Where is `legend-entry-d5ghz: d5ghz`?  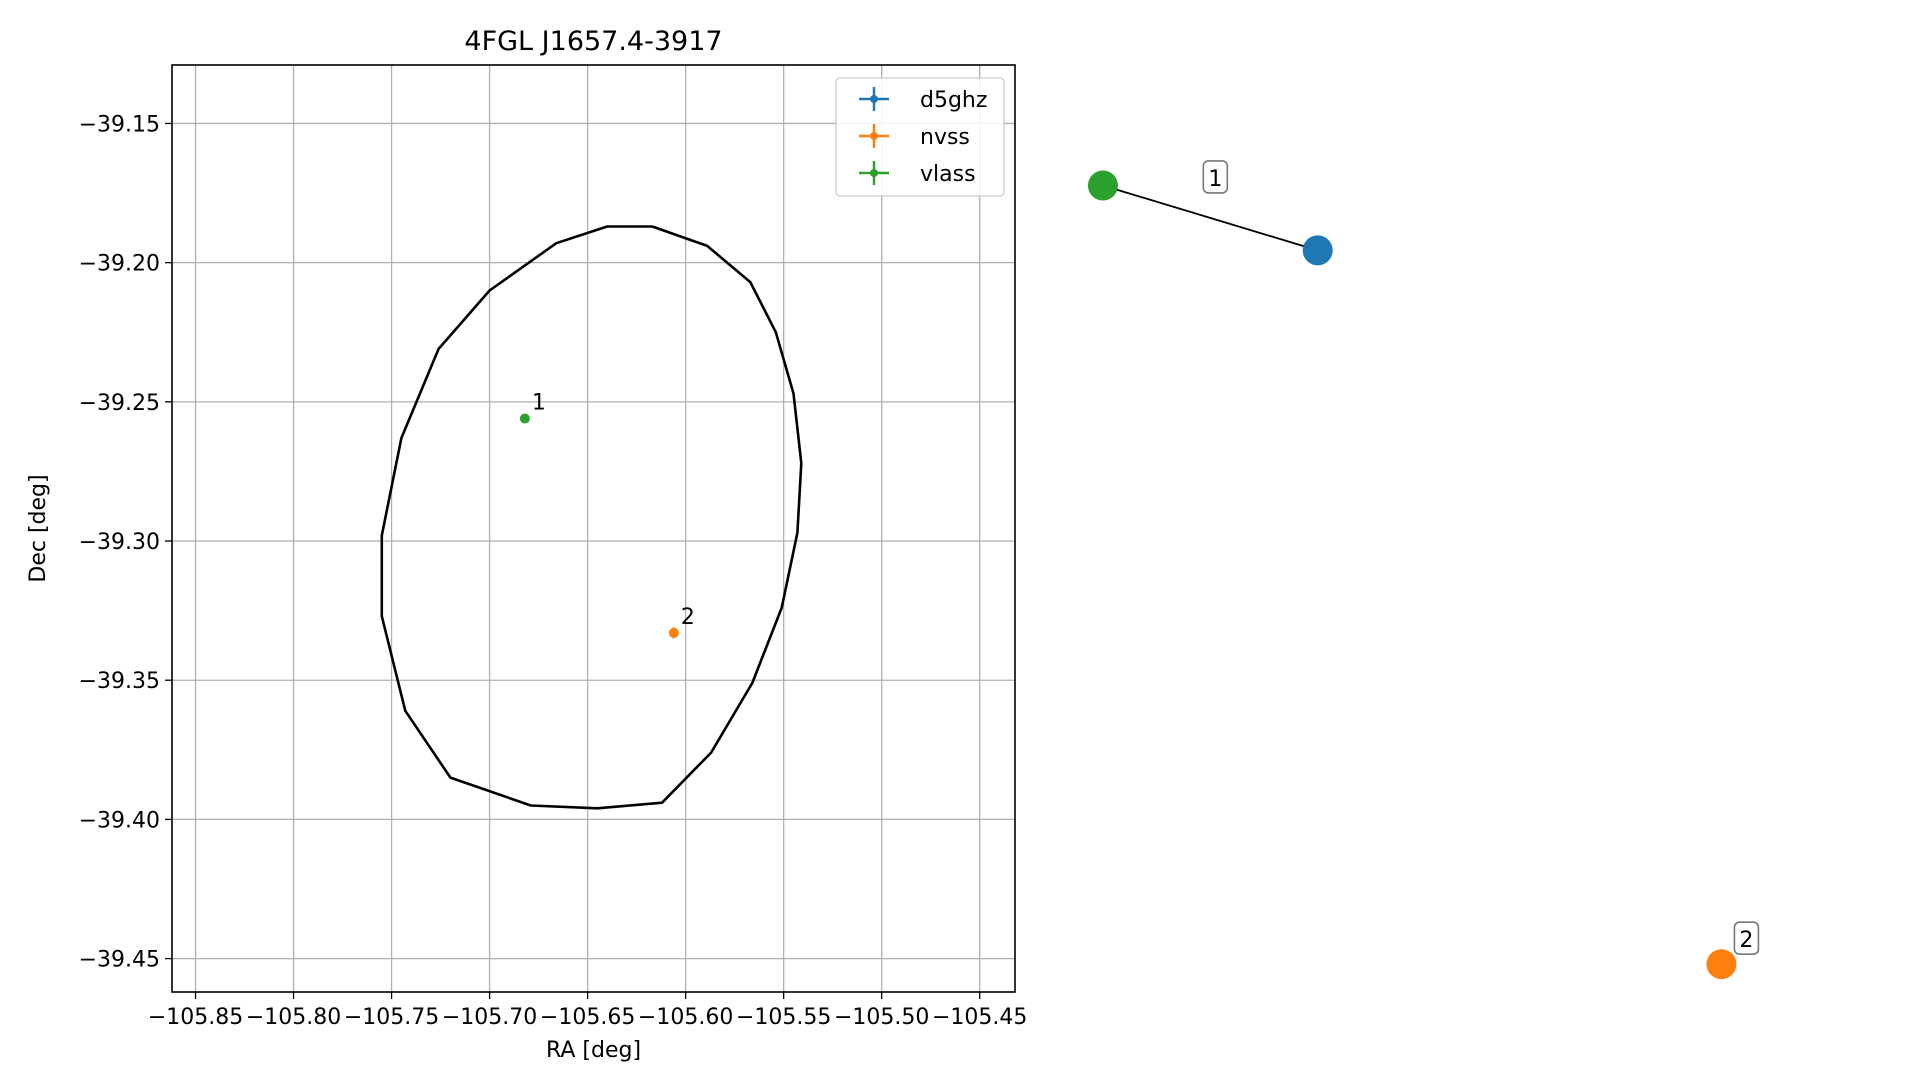
legend-entry-d5ghz: d5ghz is located at coordinates (923, 100).